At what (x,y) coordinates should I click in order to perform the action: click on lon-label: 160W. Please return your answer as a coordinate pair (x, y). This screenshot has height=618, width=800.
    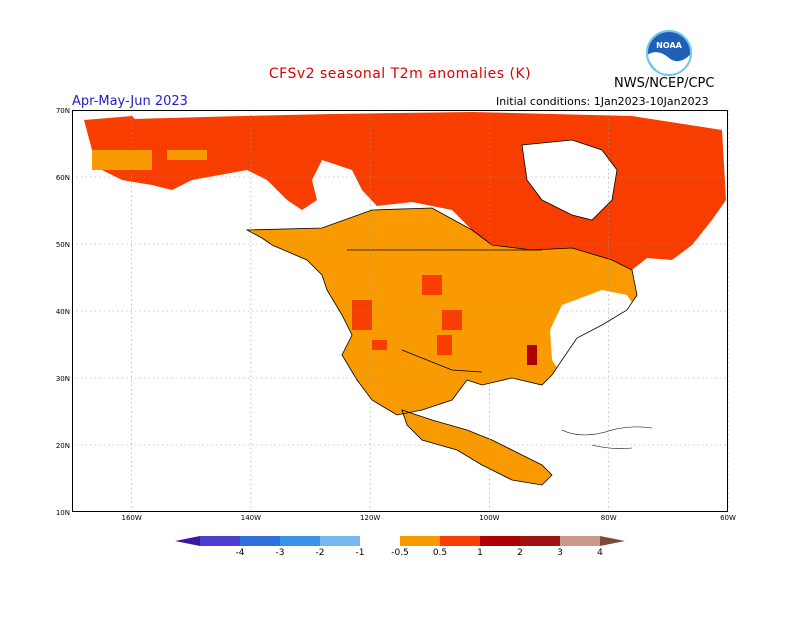
    Looking at the image, I should click on (131, 518).